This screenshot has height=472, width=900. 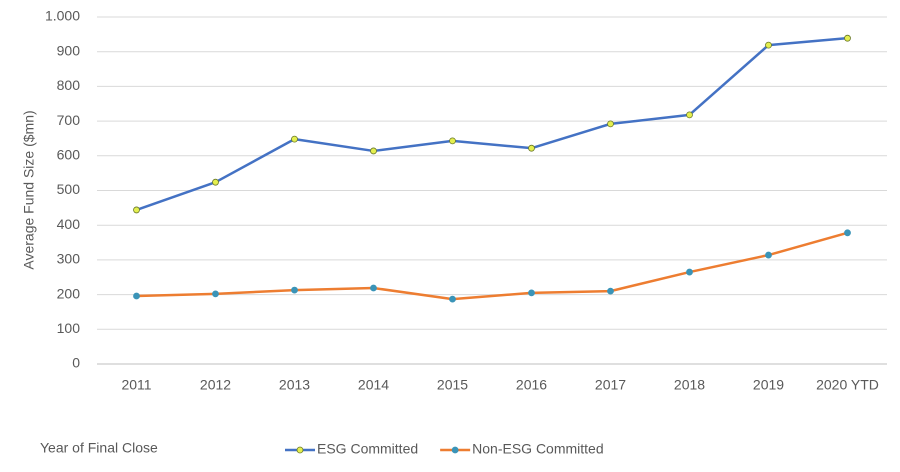 I want to click on x-tick-label: 2011, so click(x=136, y=385).